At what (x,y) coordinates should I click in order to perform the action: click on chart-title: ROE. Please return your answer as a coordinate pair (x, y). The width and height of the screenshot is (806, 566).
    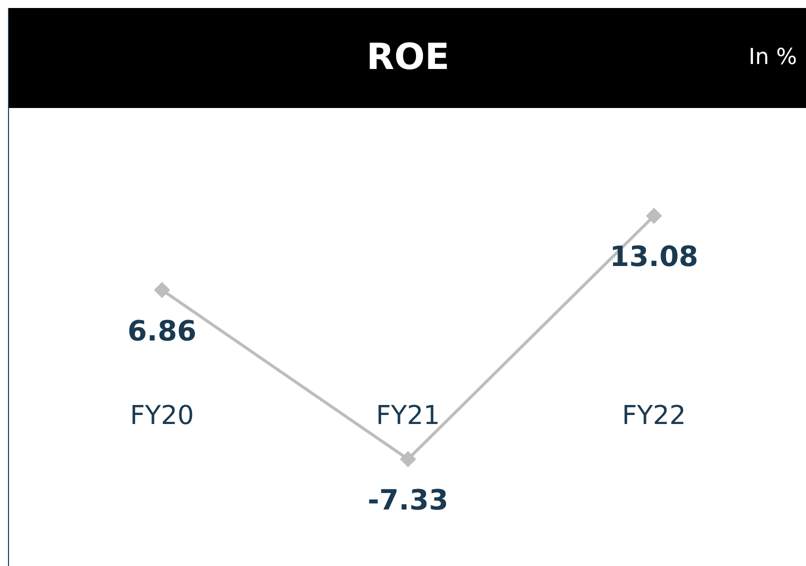
    Looking at the image, I should click on (408, 57).